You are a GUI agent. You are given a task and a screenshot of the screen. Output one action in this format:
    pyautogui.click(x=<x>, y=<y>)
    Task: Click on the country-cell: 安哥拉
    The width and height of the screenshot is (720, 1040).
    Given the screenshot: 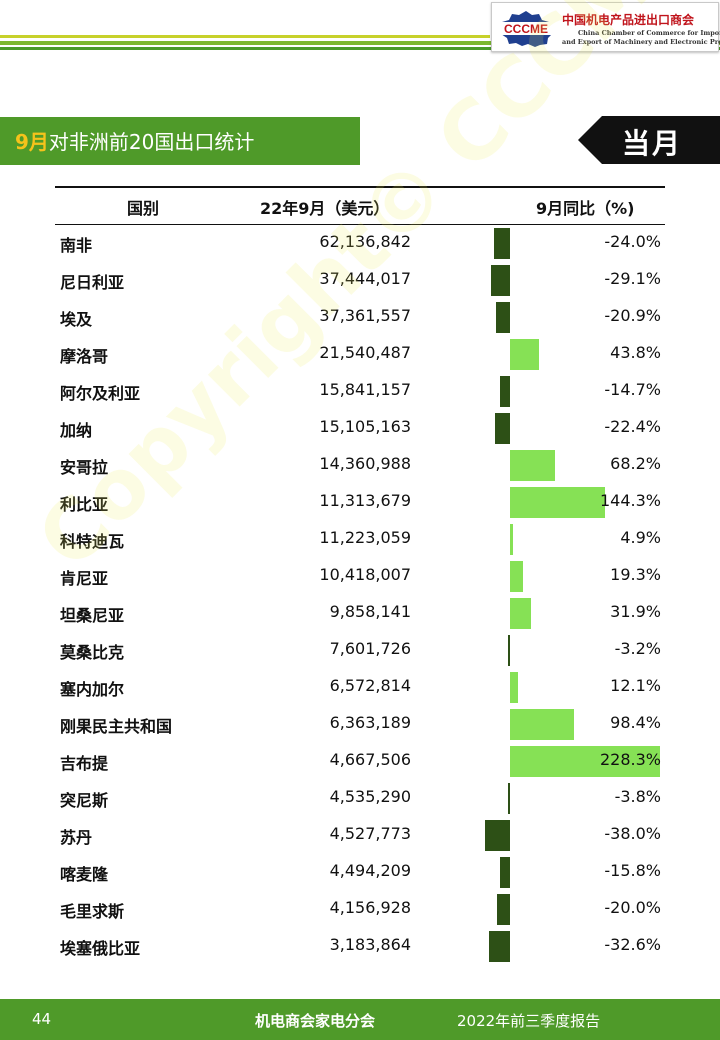 What is the action you would take?
    pyautogui.click(x=84, y=467)
    